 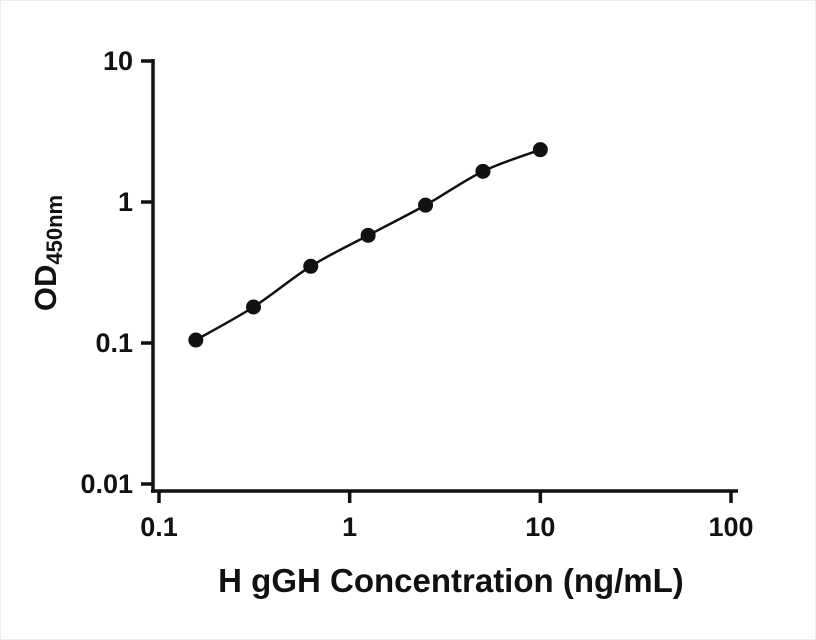 What do you see at coordinates (368, 245) in the screenshot?
I see `data-series` at bounding box center [368, 245].